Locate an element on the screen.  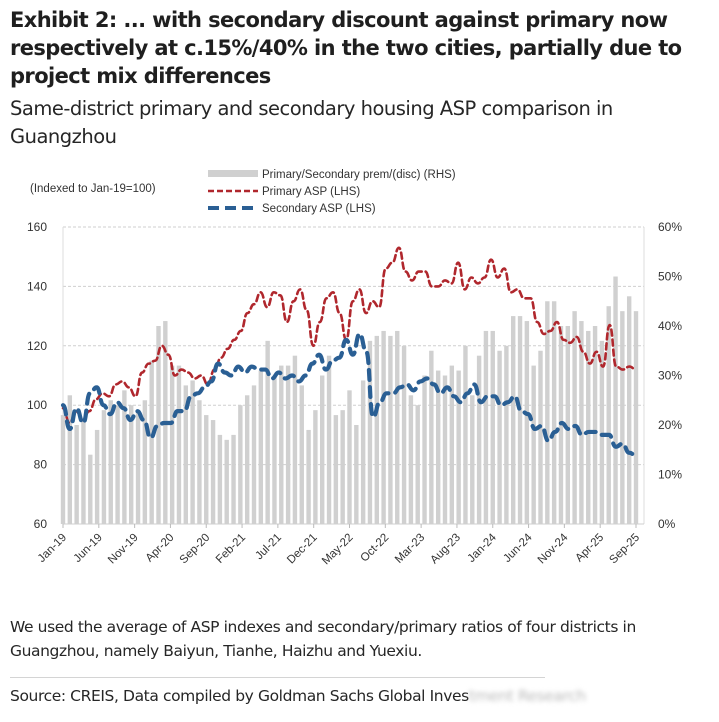
x-tick-label: Jun-24 is located at coordinates (518, 548).